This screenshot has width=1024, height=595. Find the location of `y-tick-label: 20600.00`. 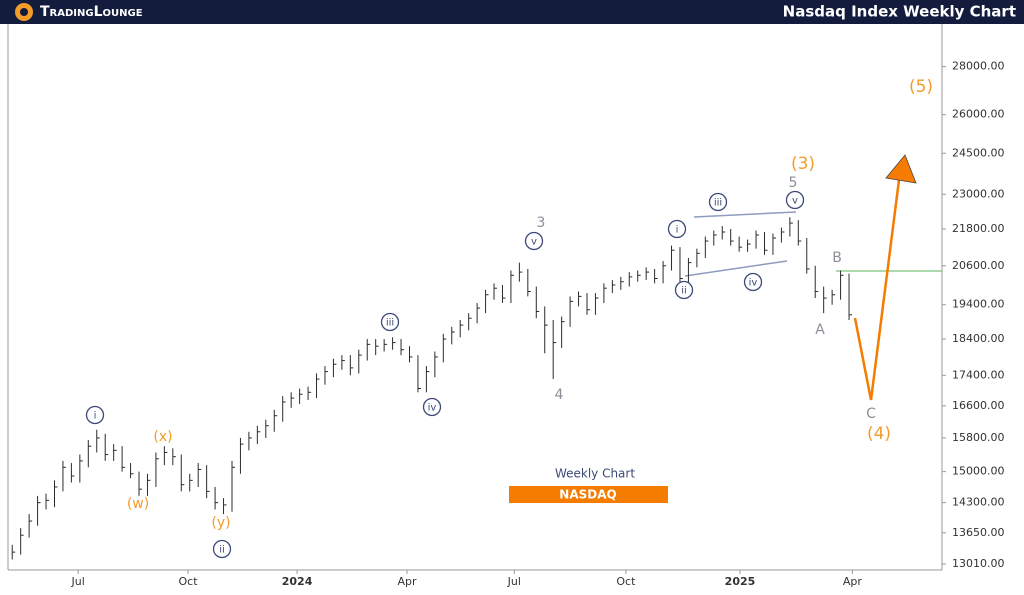

y-tick-label: 20600.00 is located at coordinates (978, 265).